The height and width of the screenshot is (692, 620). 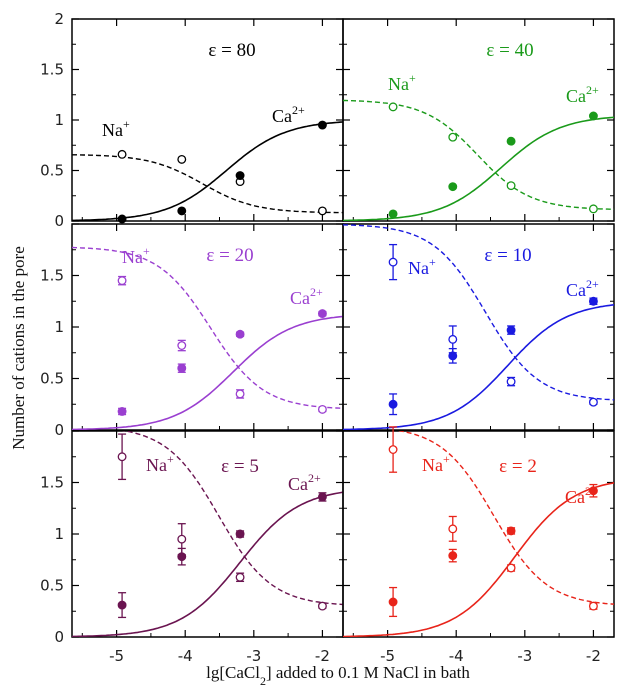 I want to click on y-tick-label: 2, so click(x=59, y=19).